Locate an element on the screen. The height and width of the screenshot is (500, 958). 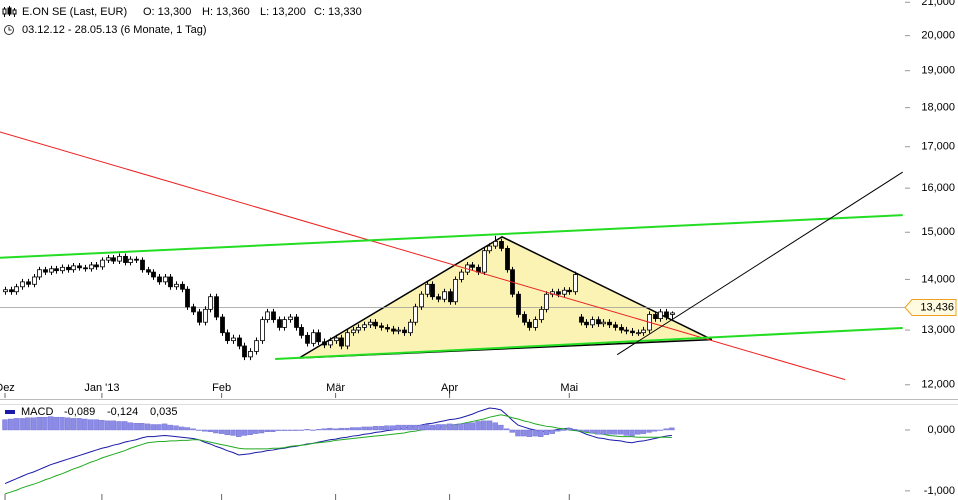
low-value: L: 13,200 is located at coordinates (283, 12).